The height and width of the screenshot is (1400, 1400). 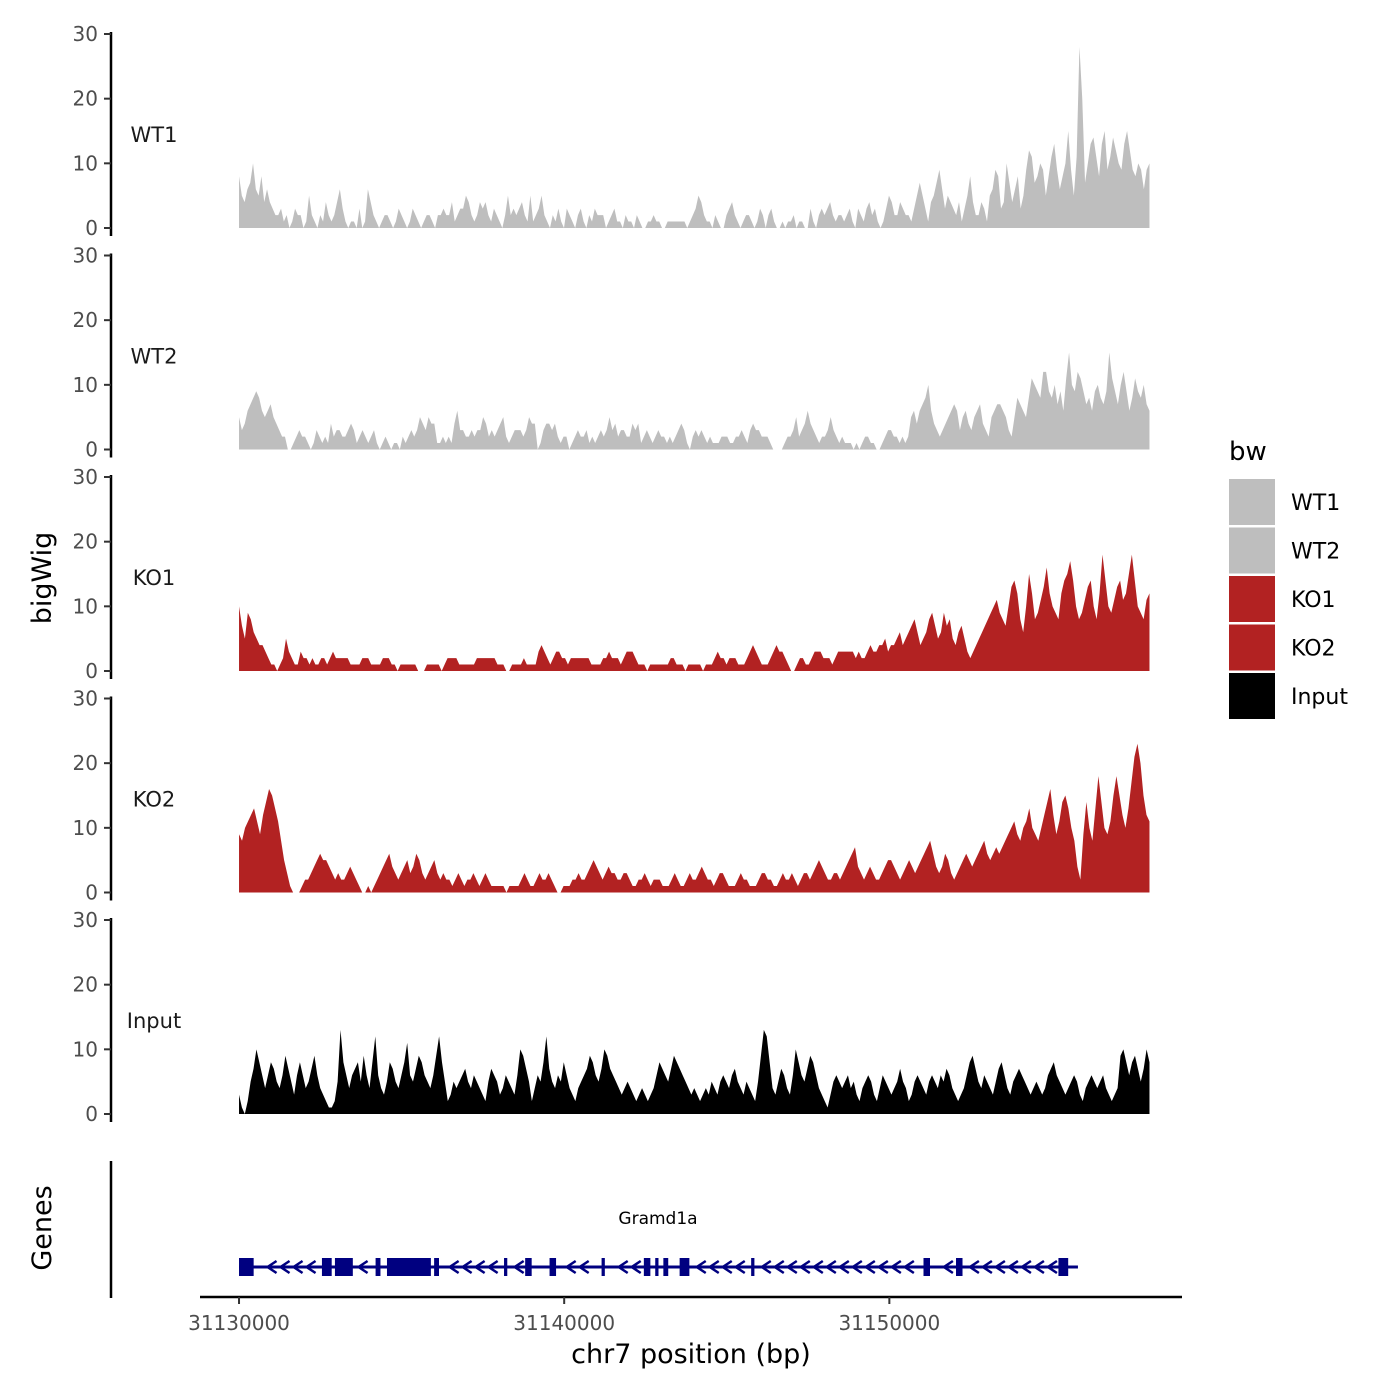 I want to click on x-tick-label: 31140000, so click(x=564, y=1323).